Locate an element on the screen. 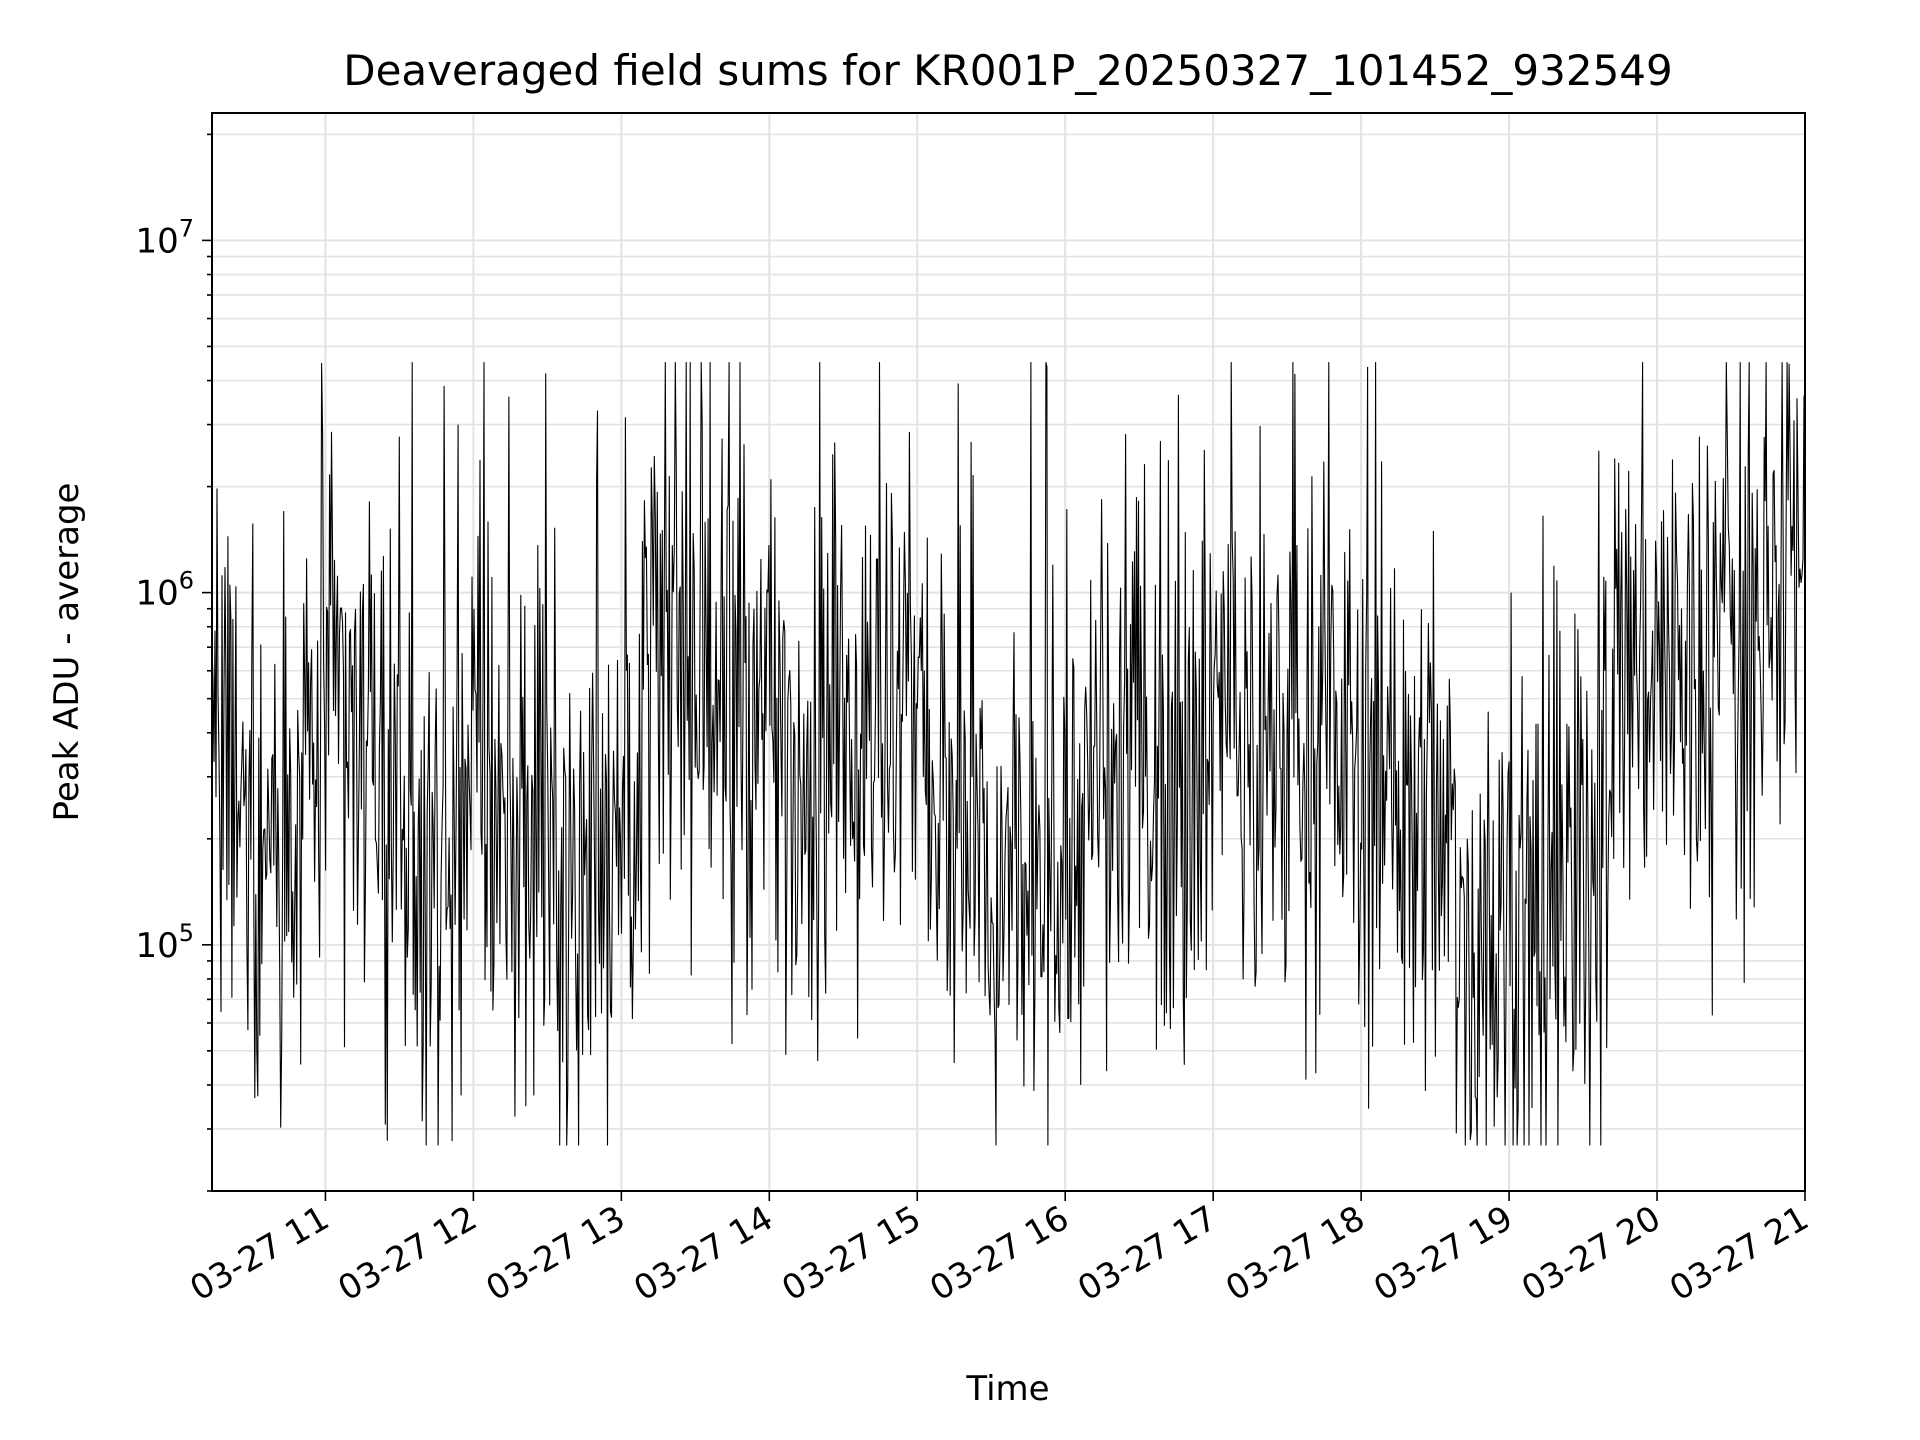 The height and width of the screenshot is (1440, 1920). y-tick-label: 10⁷ is located at coordinates (164, 237).